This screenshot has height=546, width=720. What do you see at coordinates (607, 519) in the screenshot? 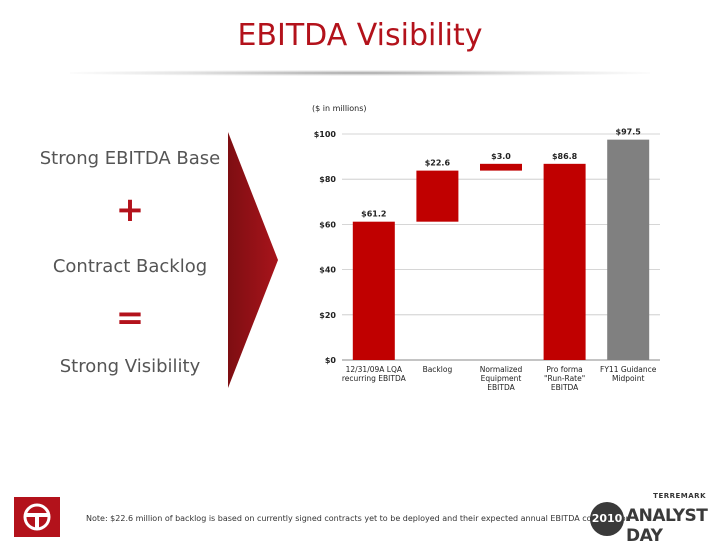
I see `event-year: 2010` at bounding box center [607, 519].